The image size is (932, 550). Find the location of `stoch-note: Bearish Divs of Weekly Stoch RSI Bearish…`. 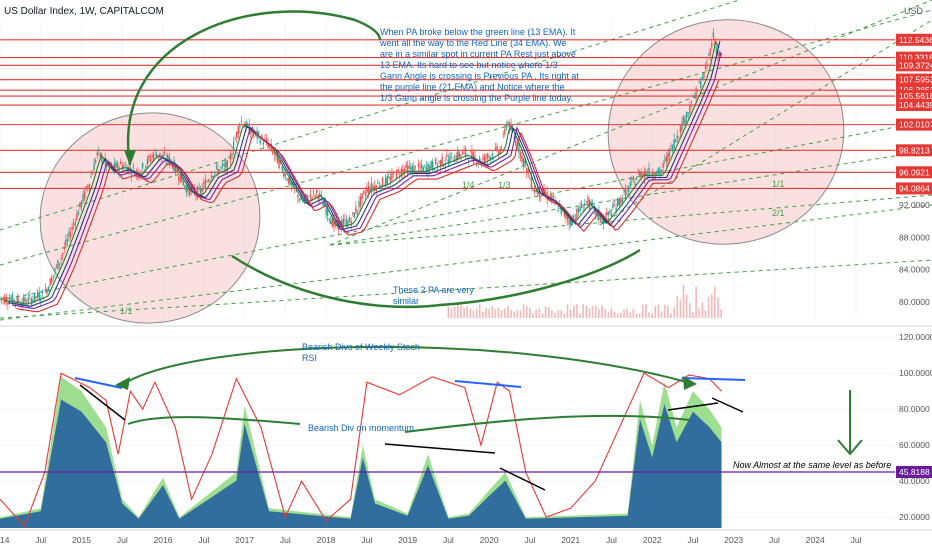

stoch-note: Bearish Divs of Weekly Stoch RSI Bearish… is located at coordinates (596, 406).